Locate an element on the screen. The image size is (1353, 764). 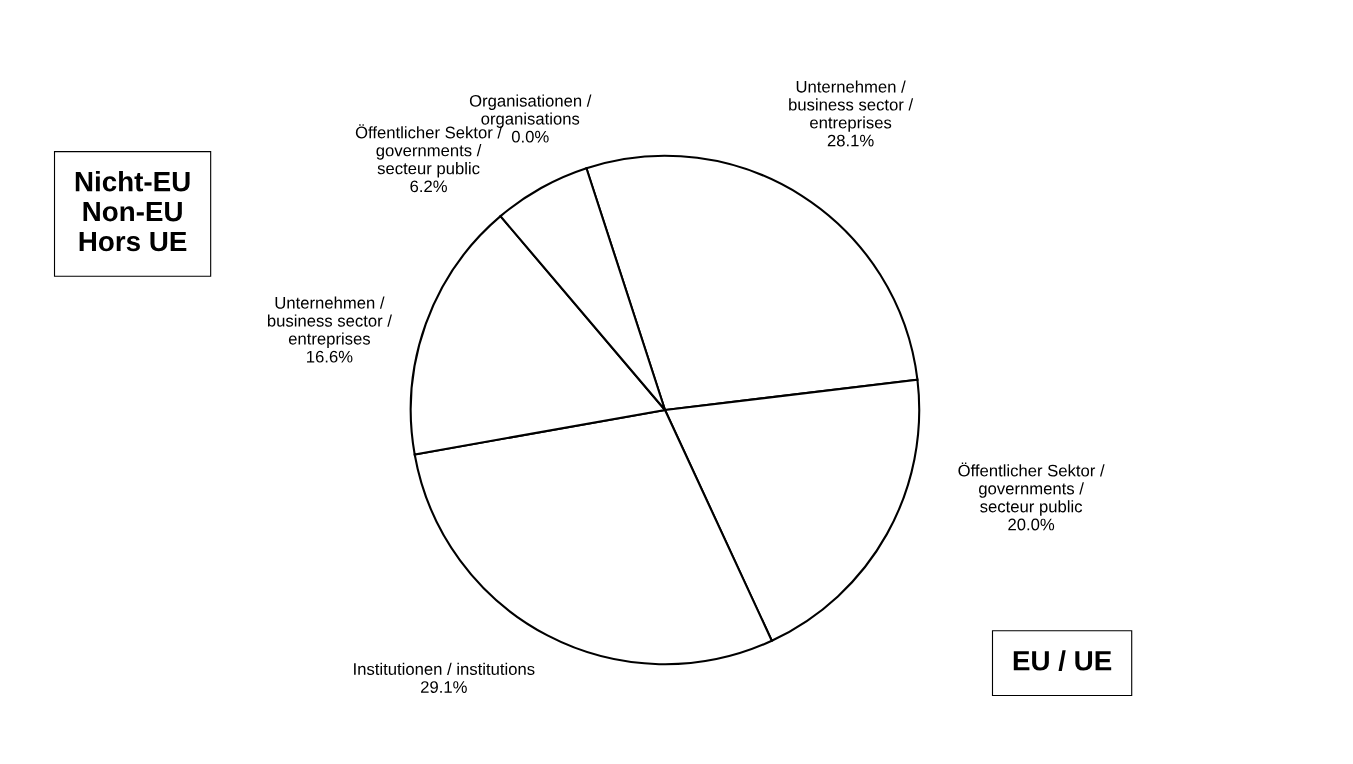
category-label: Organisationen / organisations is located at coordinates (530, 111).